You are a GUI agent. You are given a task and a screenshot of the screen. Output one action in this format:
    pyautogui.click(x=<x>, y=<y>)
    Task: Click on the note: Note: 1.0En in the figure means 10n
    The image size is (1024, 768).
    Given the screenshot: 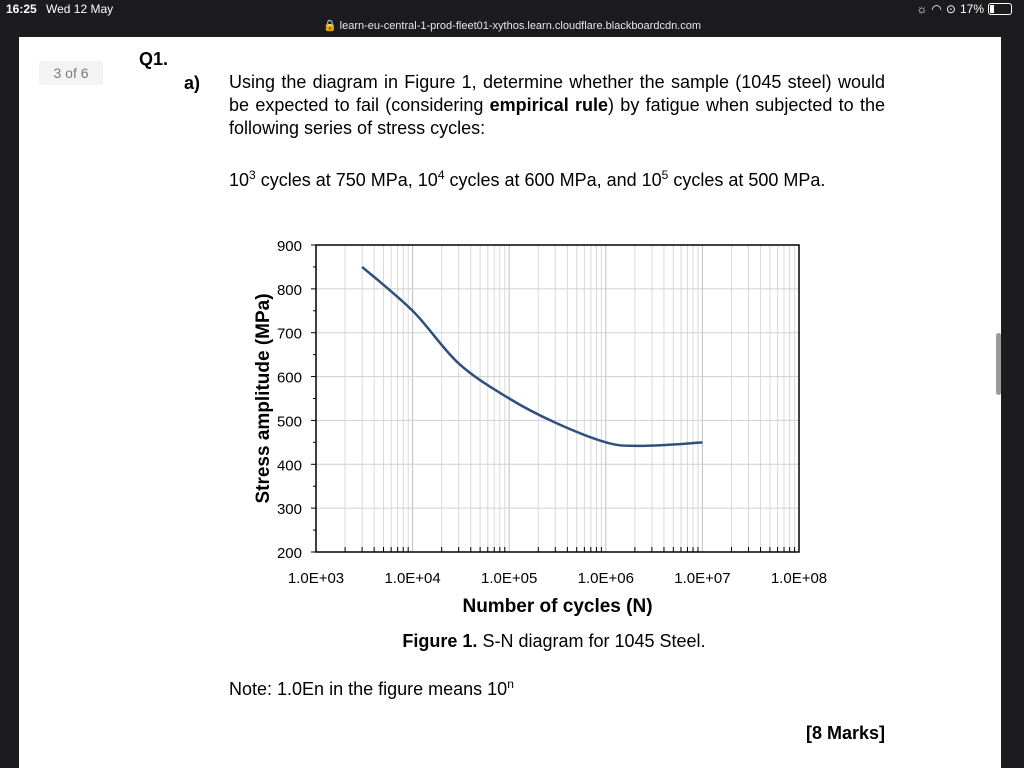 What is the action you would take?
    pyautogui.click(x=371, y=688)
    